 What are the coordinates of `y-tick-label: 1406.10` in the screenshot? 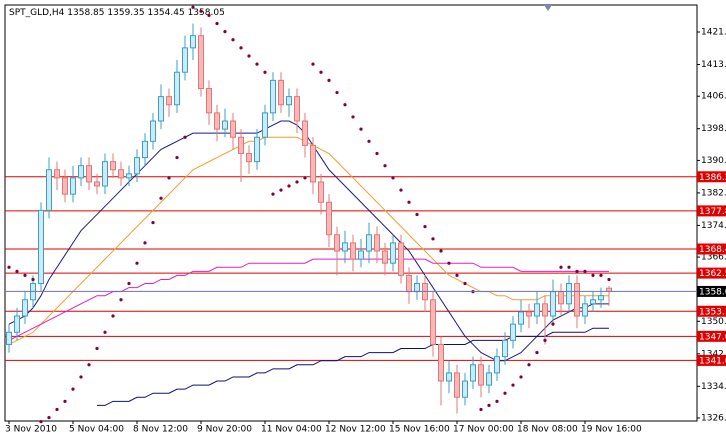 It's located at (713, 97).